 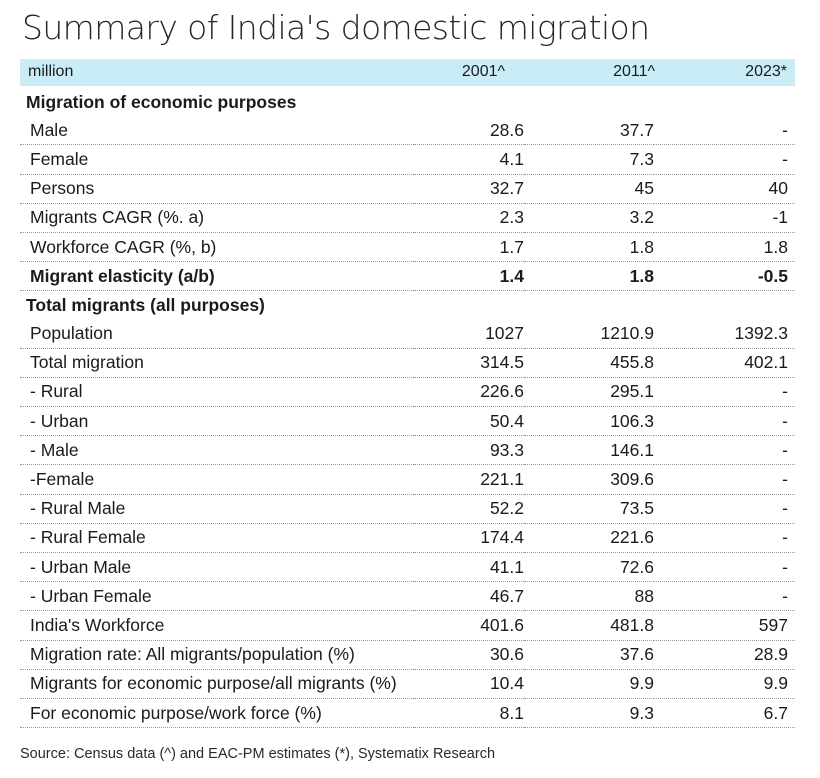 I want to click on row-label: - Rural Male, so click(x=217, y=509).